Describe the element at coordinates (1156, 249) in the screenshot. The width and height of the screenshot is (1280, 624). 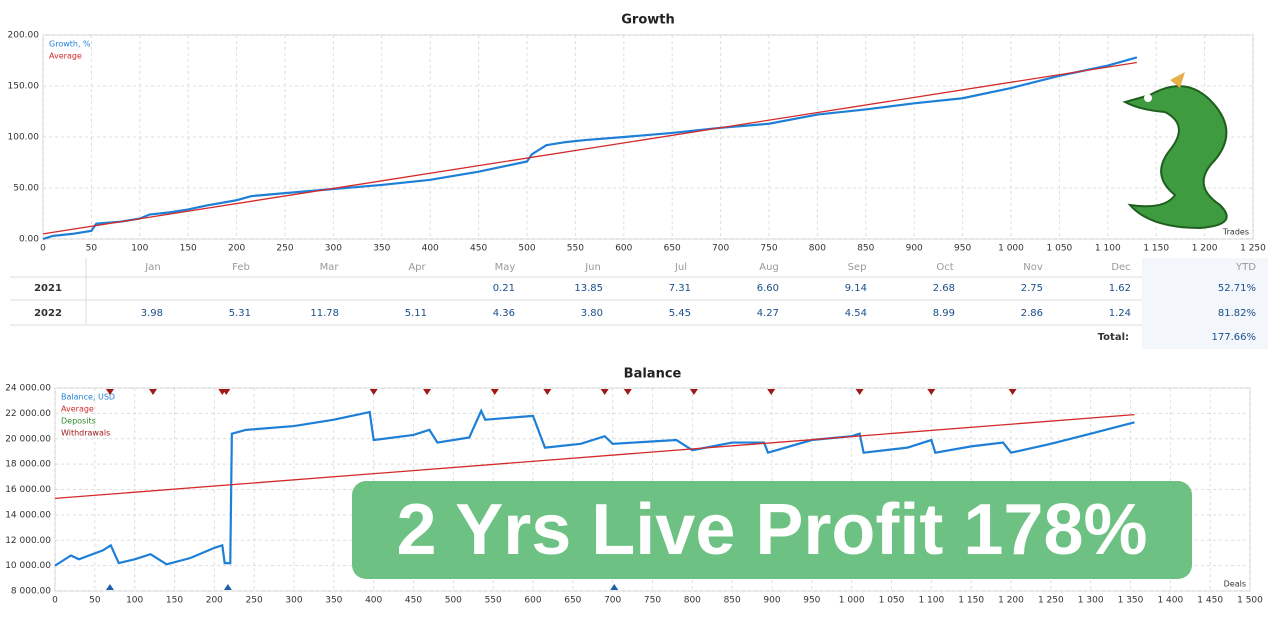
I see `x-tick-label: 1 150` at that location.